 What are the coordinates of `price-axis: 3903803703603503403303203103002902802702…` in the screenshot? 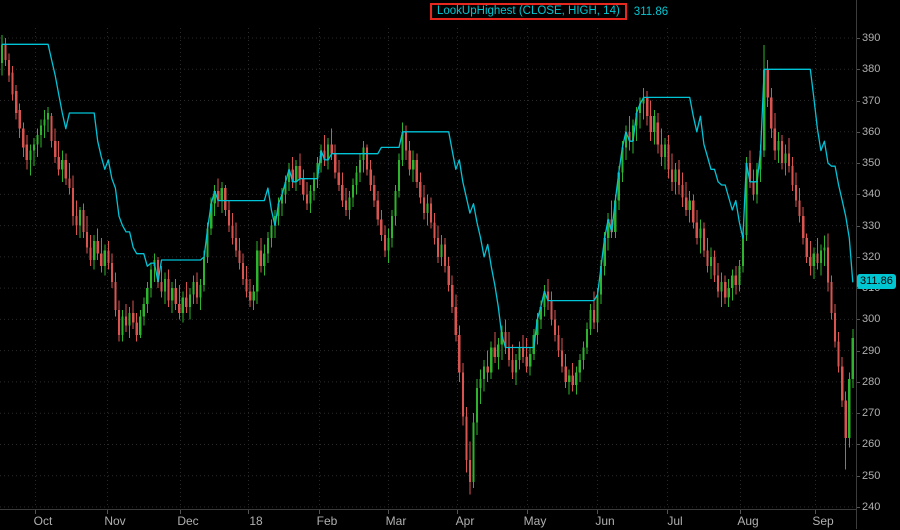 It's located at (878, 264).